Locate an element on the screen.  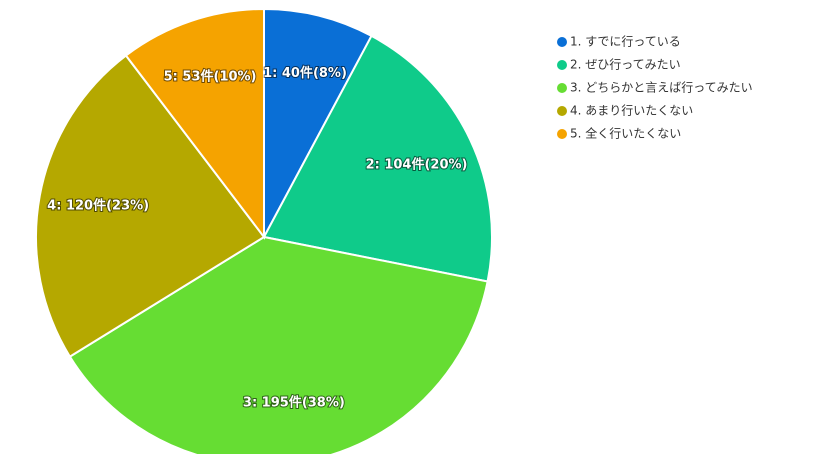
slice-label: 4: 120件(23%) is located at coordinates (98, 206).